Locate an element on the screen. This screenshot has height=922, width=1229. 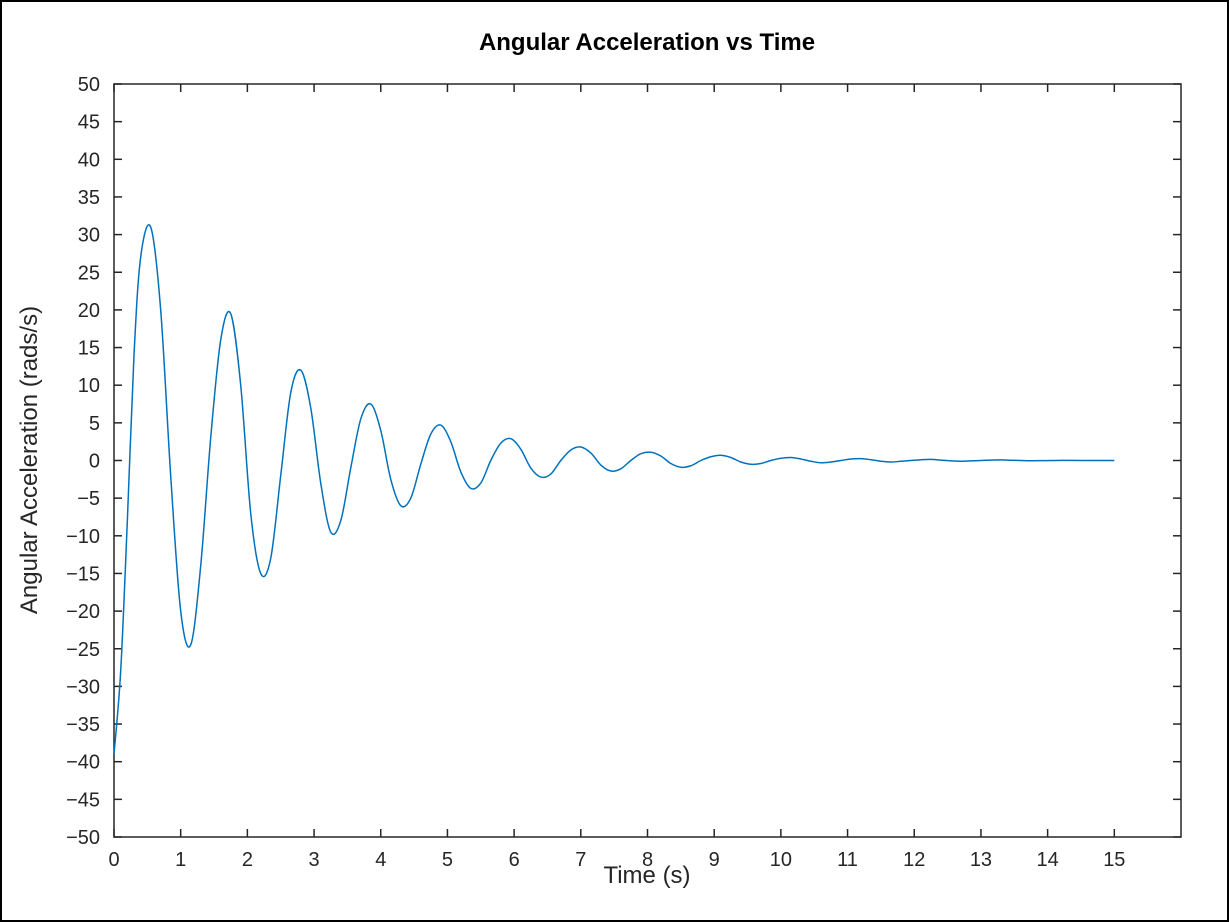
x-tick-label: 9 is located at coordinates (714, 860).